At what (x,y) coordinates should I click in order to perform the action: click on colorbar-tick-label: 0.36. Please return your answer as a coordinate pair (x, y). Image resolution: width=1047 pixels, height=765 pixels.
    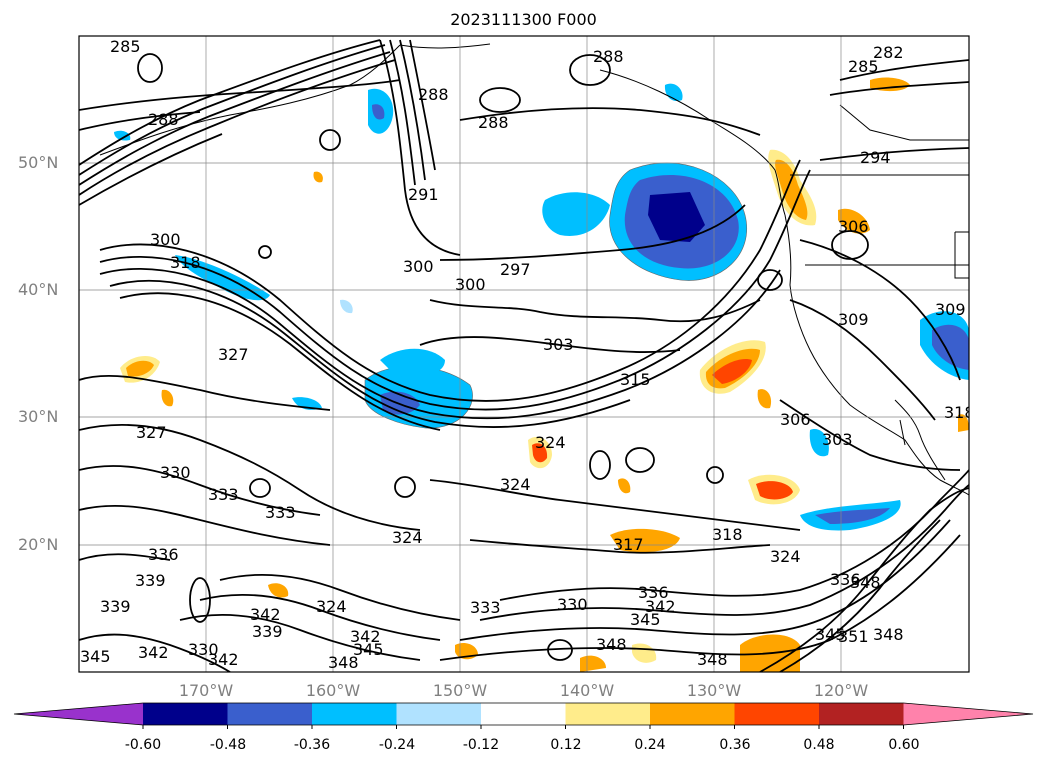
    Looking at the image, I should click on (735, 745).